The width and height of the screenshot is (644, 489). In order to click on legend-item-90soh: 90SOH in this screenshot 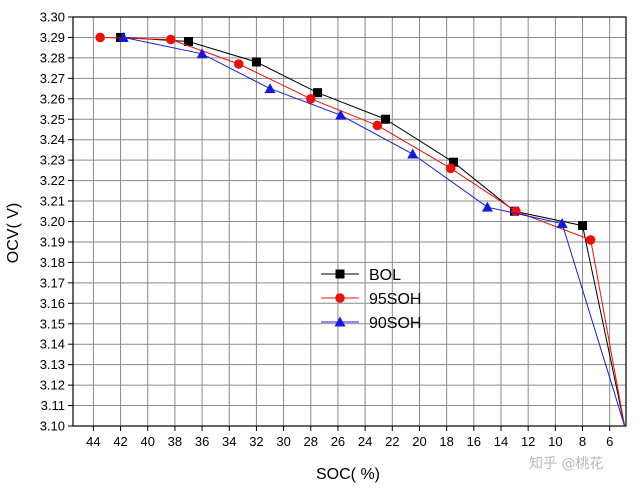, I will do `click(371, 323)`.